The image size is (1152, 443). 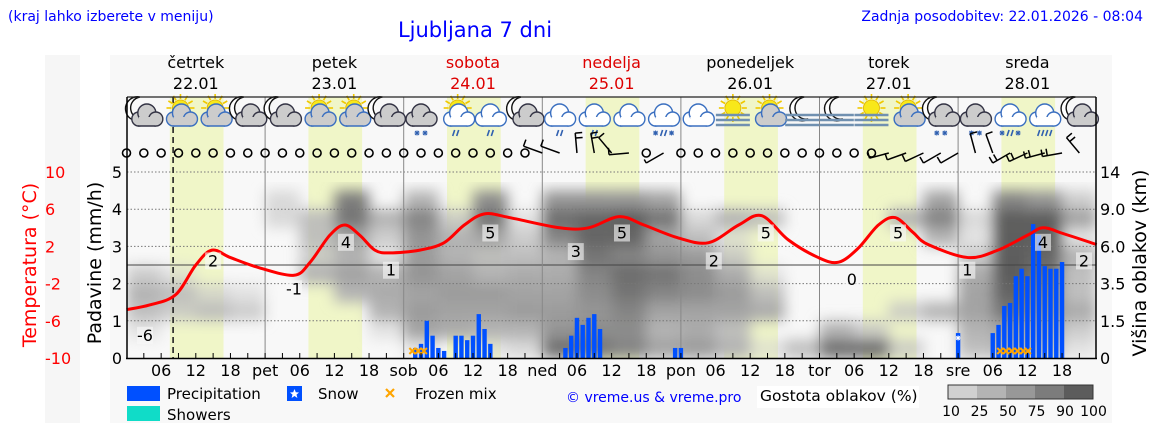 I want to click on precip-tick-label: 3, so click(x=117, y=246).